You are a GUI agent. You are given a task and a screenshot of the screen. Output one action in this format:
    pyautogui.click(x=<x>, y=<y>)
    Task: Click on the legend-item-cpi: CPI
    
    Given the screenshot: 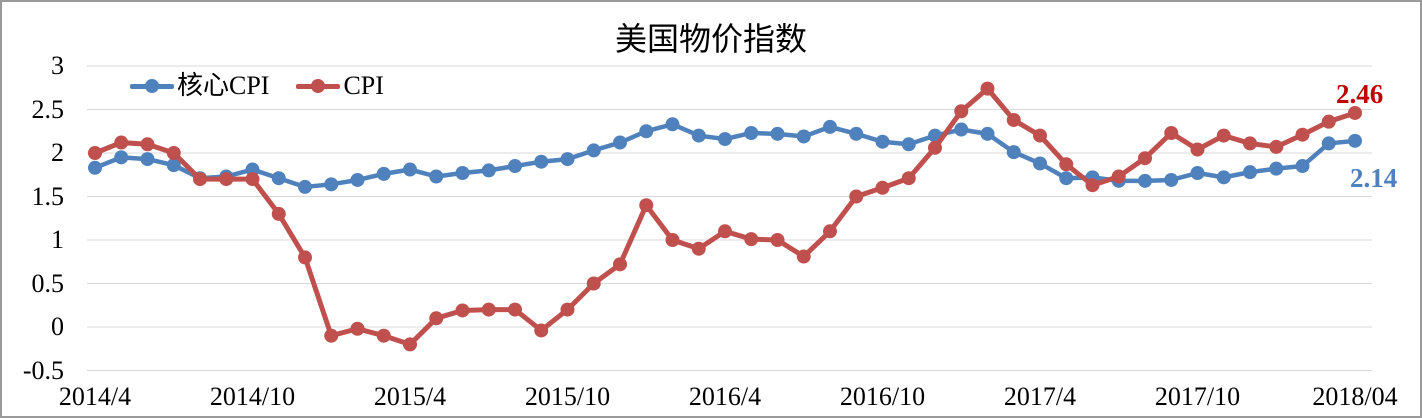 What is the action you would take?
    pyautogui.click(x=340, y=86)
    